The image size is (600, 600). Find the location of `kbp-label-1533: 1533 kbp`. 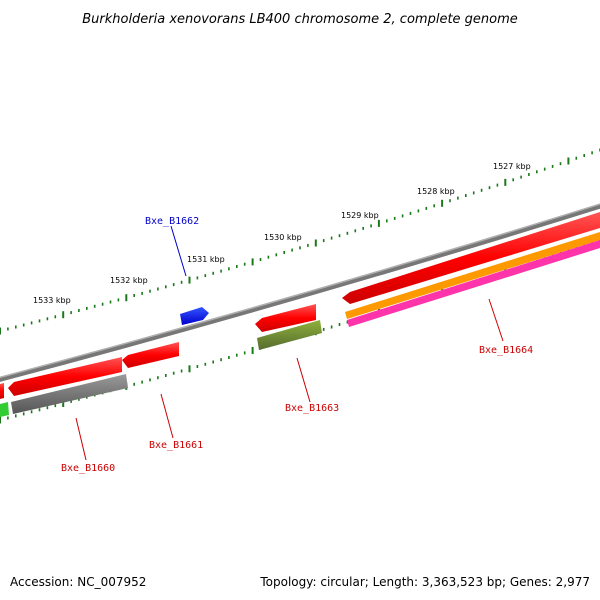

kbp-label-1533: 1533 kbp is located at coordinates (52, 300).